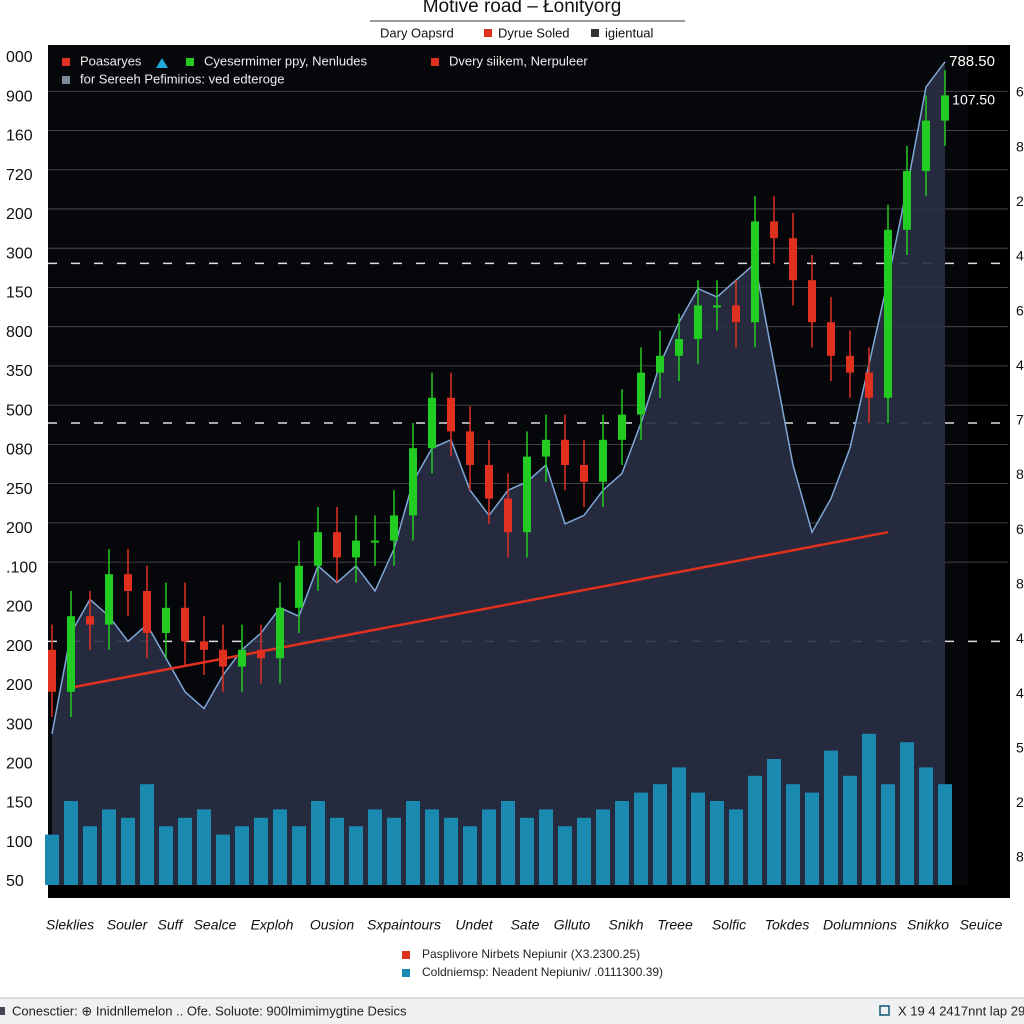 The width and height of the screenshot is (1024, 1024). Describe the element at coordinates (1020, 583) in the screenshot. I see `y2-axis-label: 8` at that location.